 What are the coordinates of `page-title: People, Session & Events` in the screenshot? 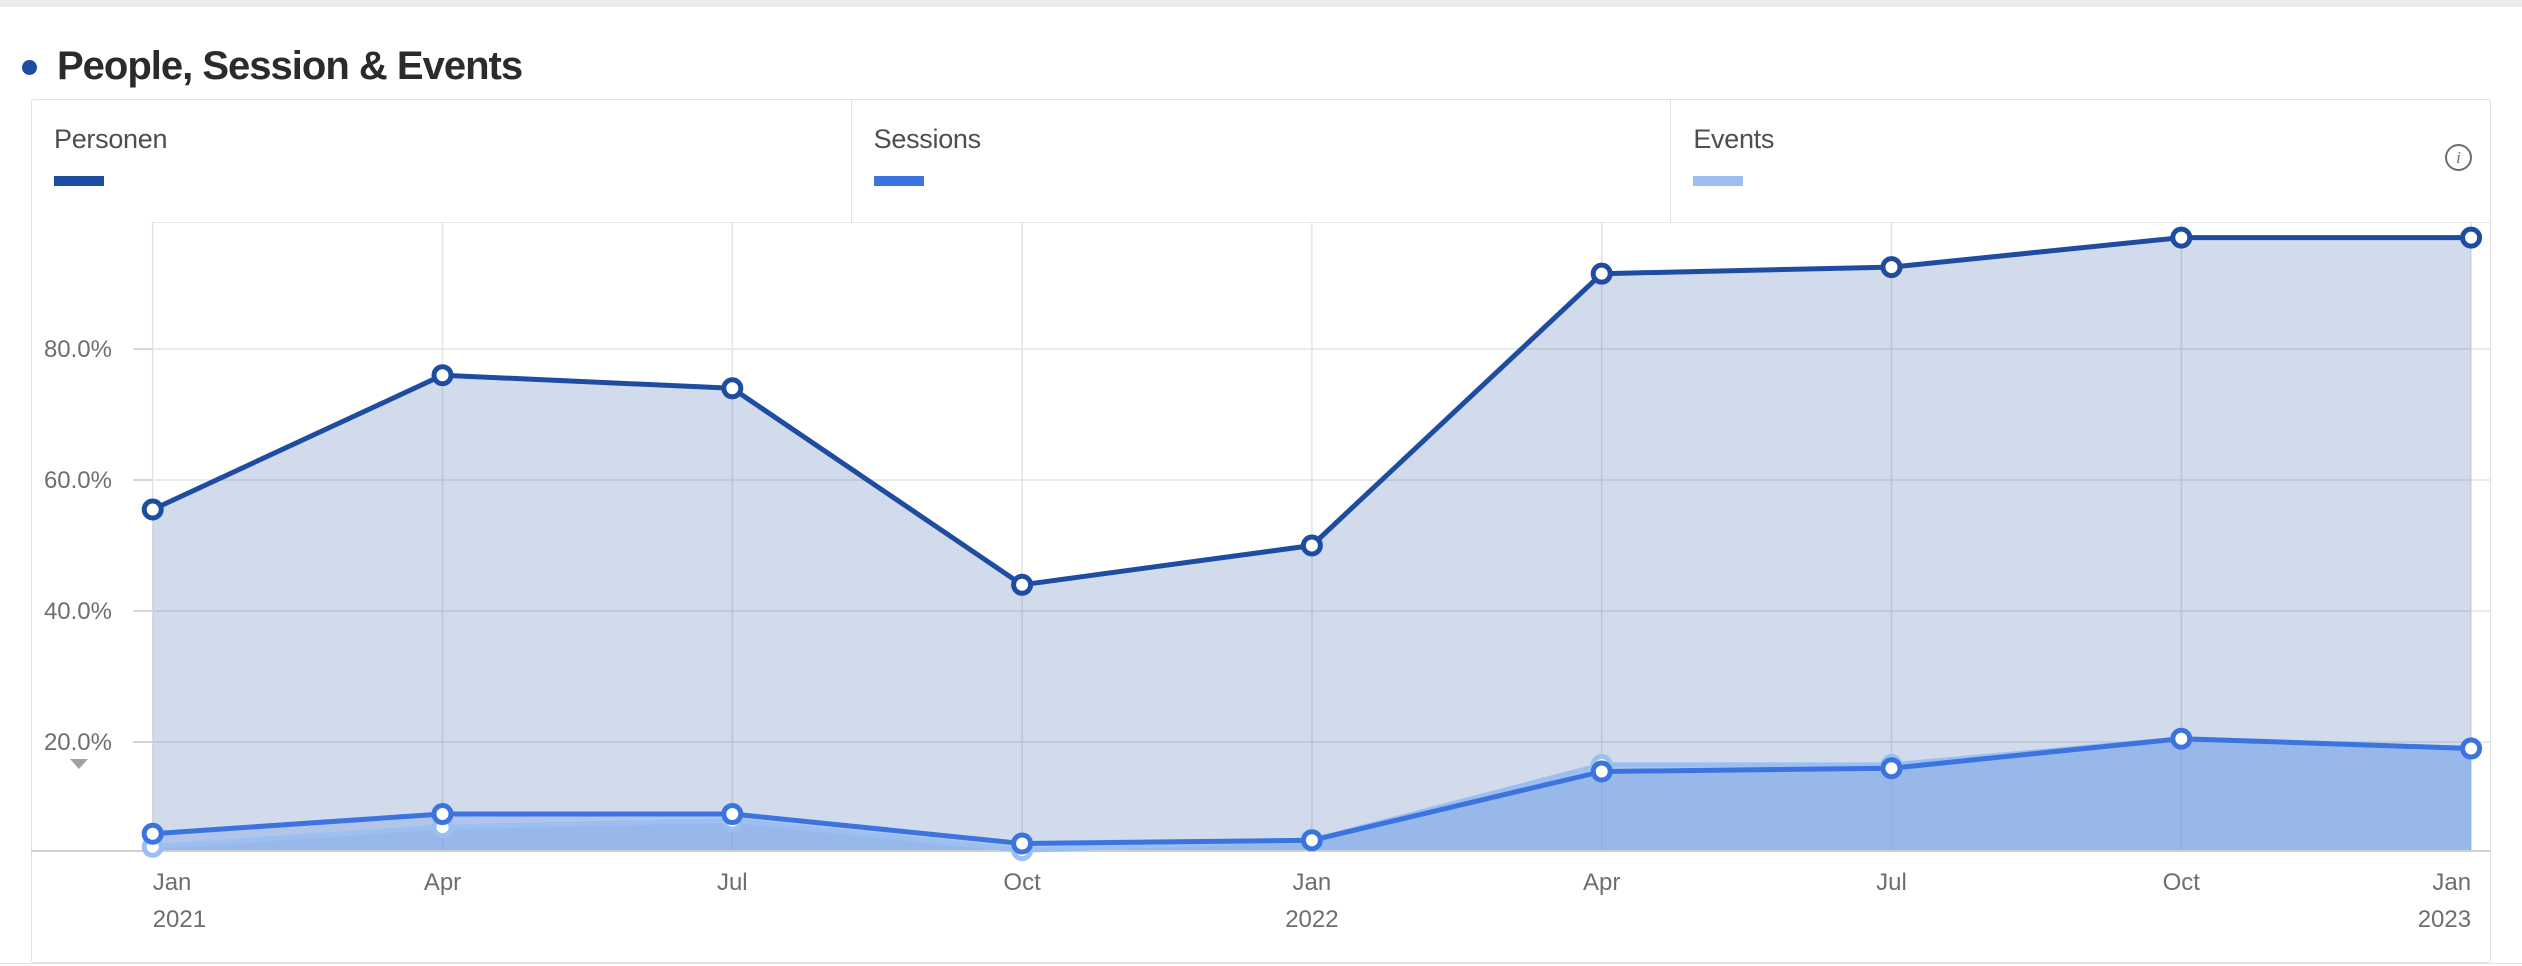 It's located at (290, 66).